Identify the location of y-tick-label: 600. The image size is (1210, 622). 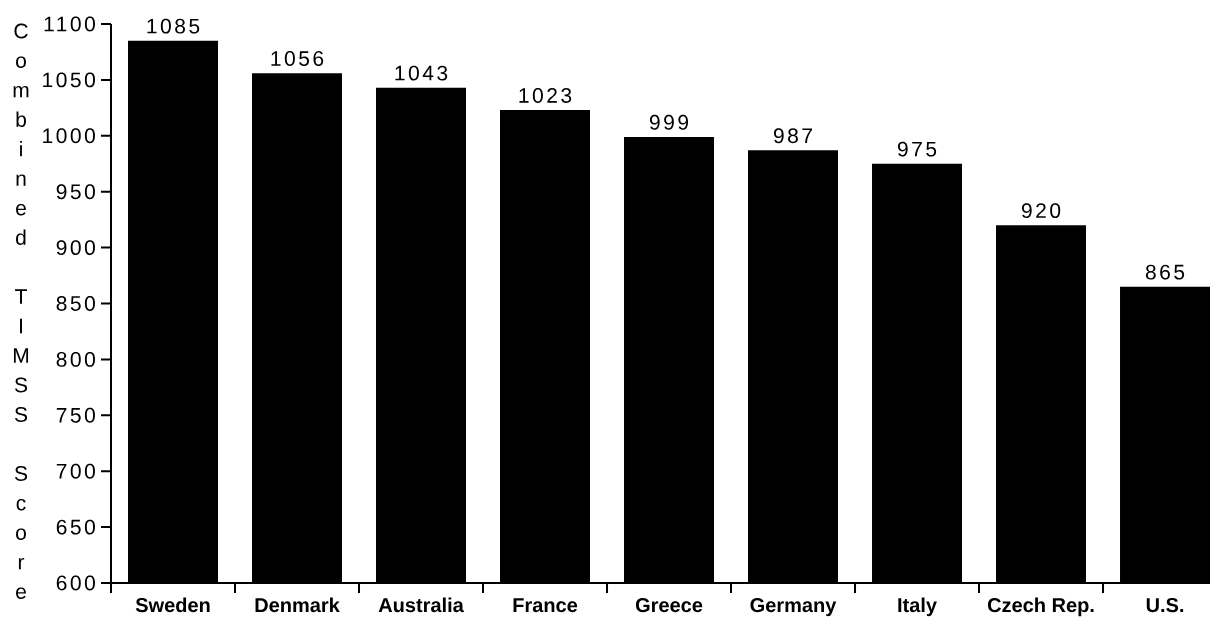
(75, 583).